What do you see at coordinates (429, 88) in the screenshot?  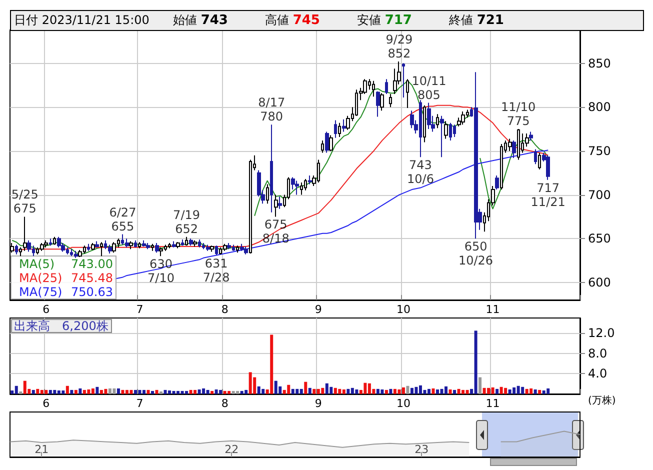 I see `text: 10/11 805` at bounding box center [429, 88].